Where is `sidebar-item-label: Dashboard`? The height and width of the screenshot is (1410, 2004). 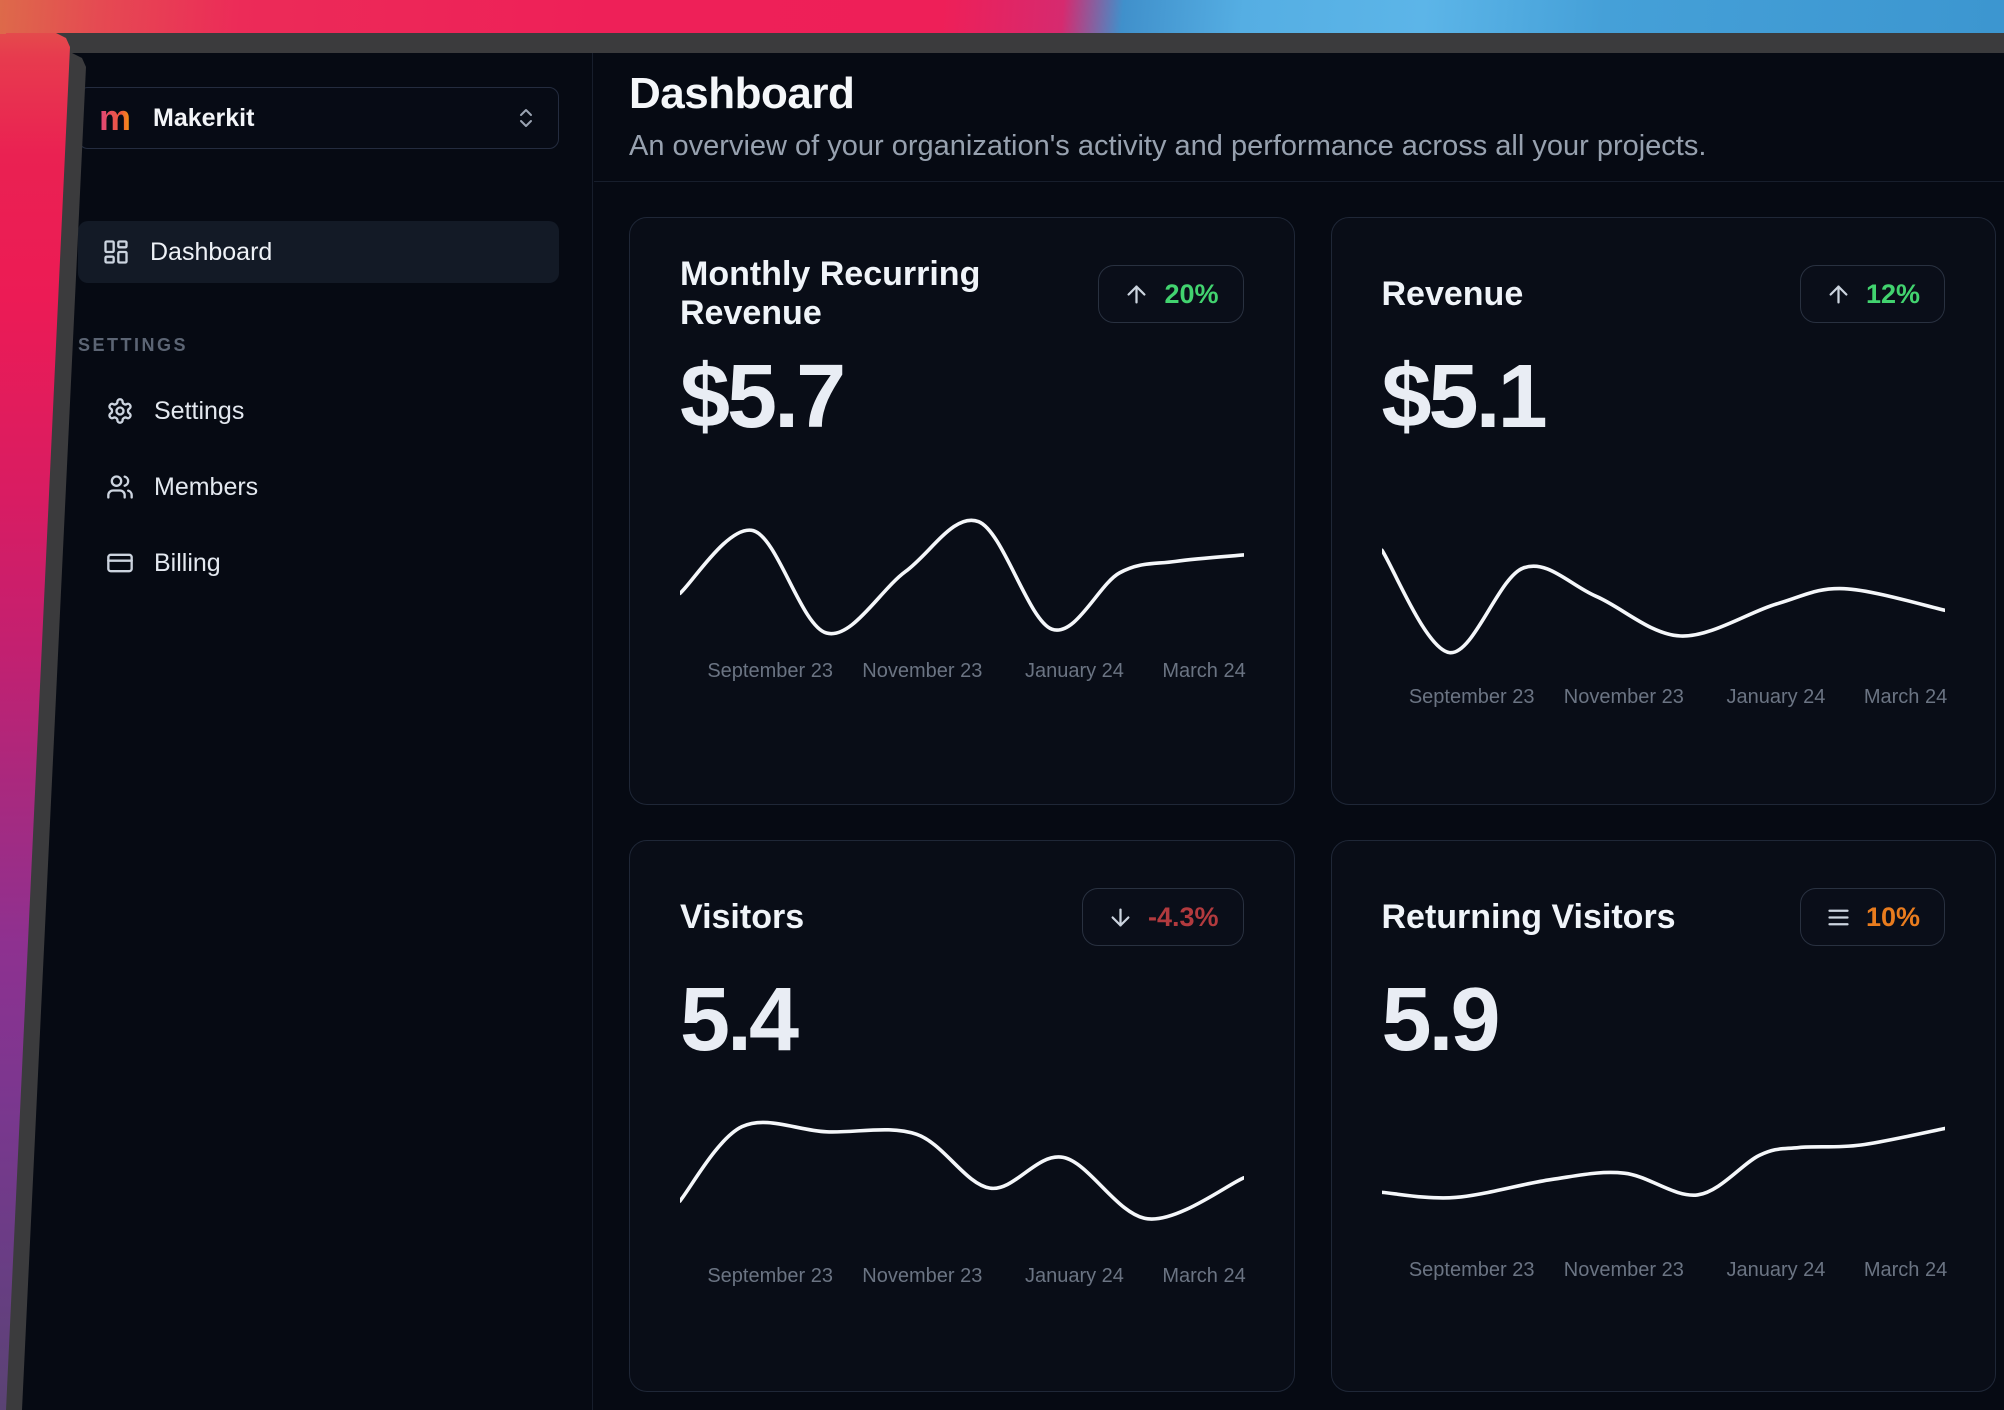 sidebar-item-label: Dashboard is located at coordinates (211, 251).